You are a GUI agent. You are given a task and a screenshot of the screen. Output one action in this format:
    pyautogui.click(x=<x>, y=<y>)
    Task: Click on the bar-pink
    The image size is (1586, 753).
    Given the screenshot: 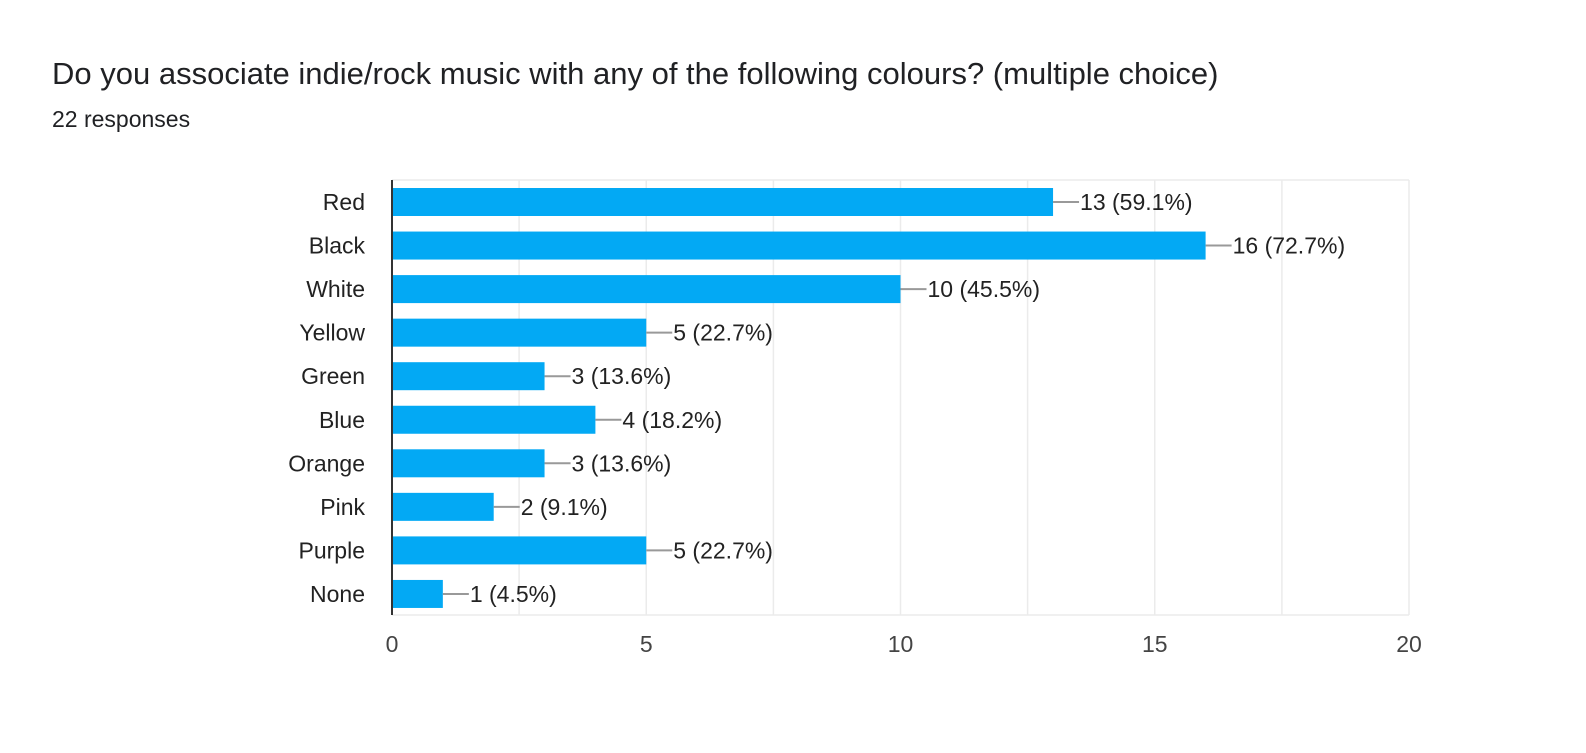 What is the action you would take?
    pyautogui.click(x=443, y=506)
    